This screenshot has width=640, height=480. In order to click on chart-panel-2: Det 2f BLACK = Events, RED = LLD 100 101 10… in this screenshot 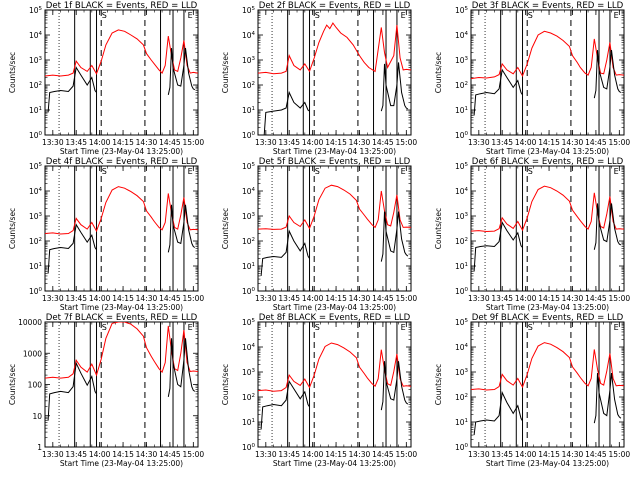, I will do `click(319, 78)`.